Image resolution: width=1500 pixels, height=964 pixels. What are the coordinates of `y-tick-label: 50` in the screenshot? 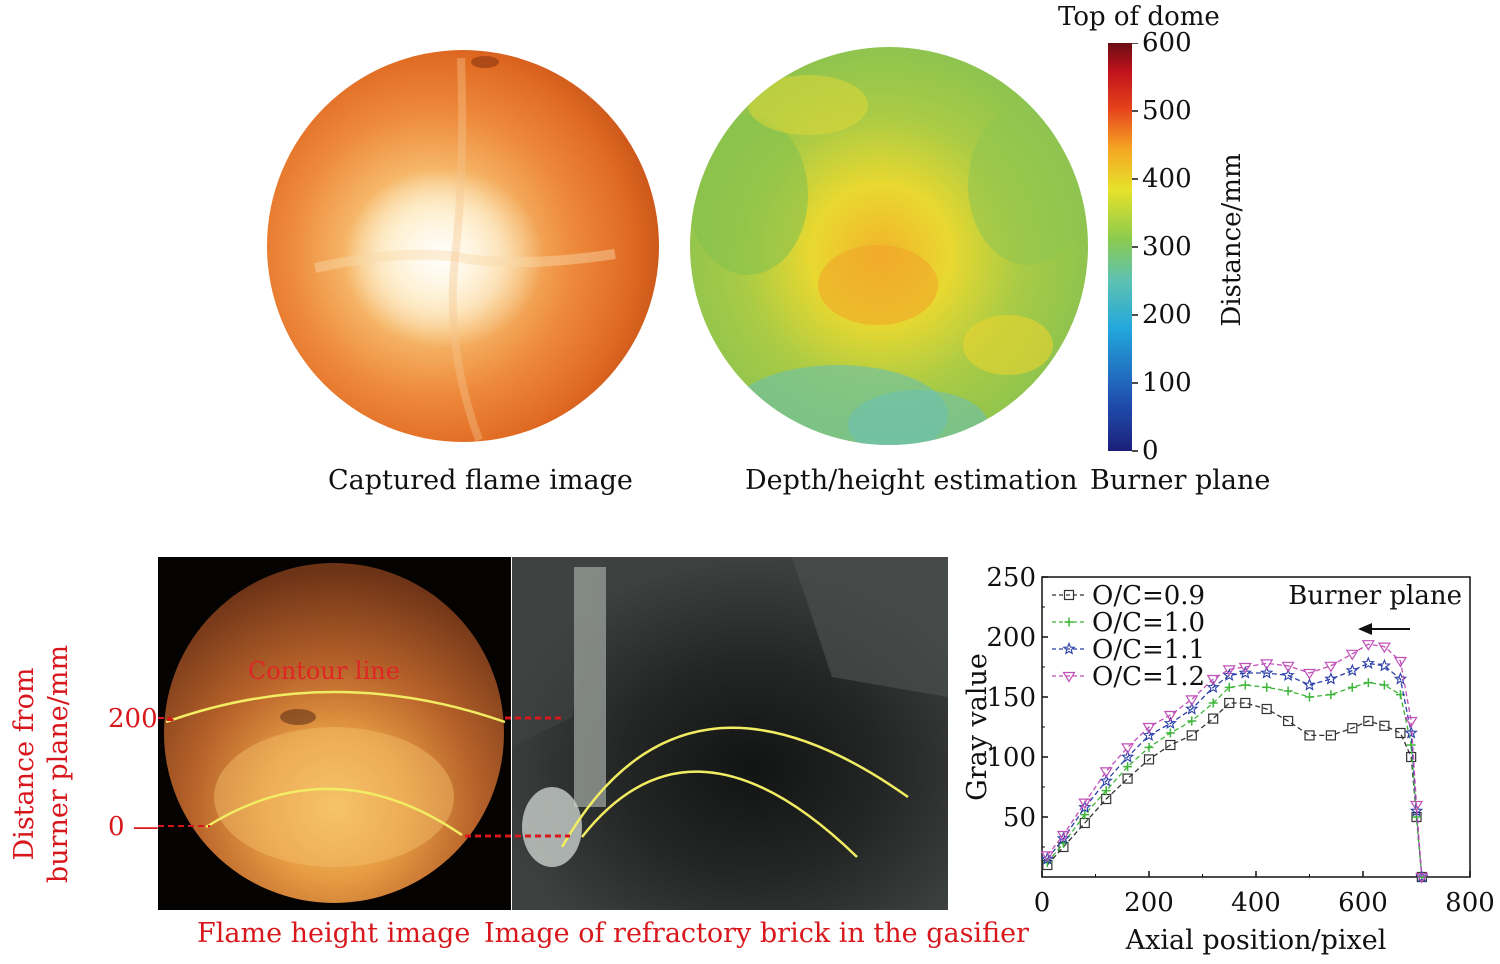 It's located at (1019, 818).